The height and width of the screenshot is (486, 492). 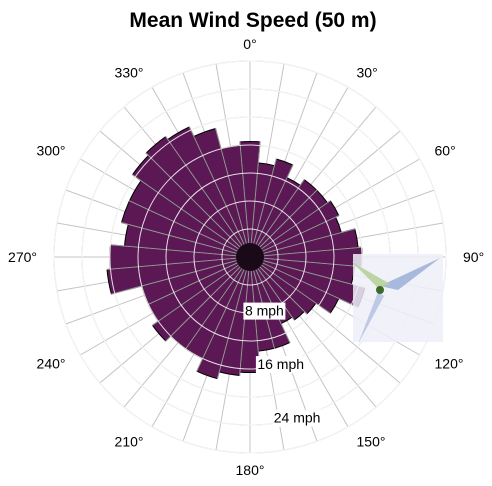 I want to click on ring-label-16: 16 mph, so click(x=280, y=364).